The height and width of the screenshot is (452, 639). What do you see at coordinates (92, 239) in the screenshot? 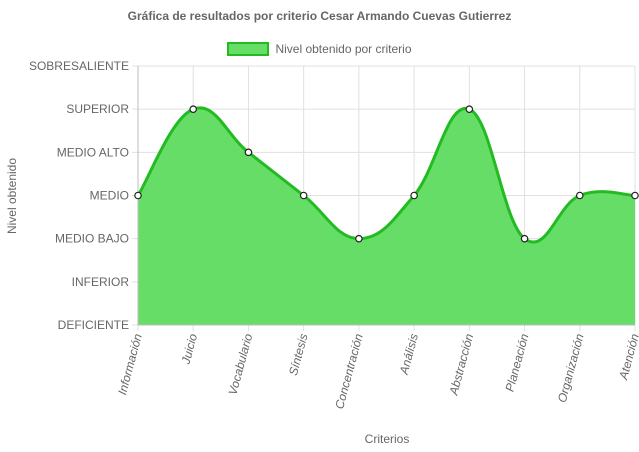
I see `y-tick-label: MEDIO BAJO` at bounding box center [92, 239].